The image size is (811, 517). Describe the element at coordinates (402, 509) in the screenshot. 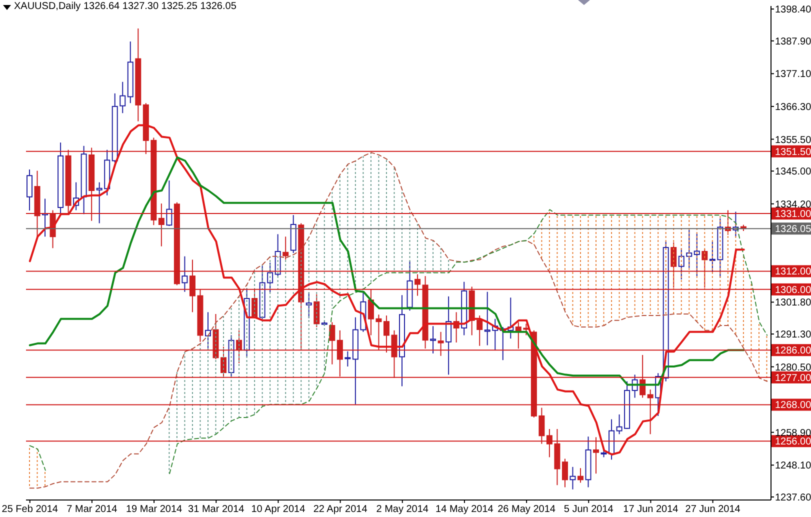

I see `x-tick-label: 2 May 2014` at that location.